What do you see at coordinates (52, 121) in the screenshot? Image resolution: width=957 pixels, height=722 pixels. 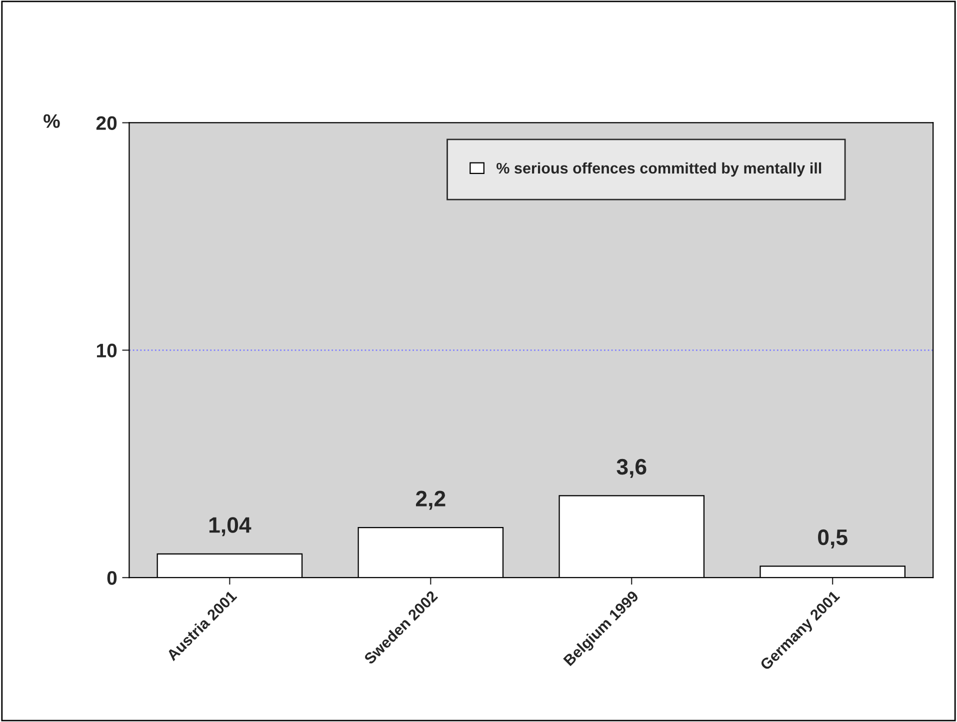 I see `y-axis-title: %` at bounding box center [52, 121].